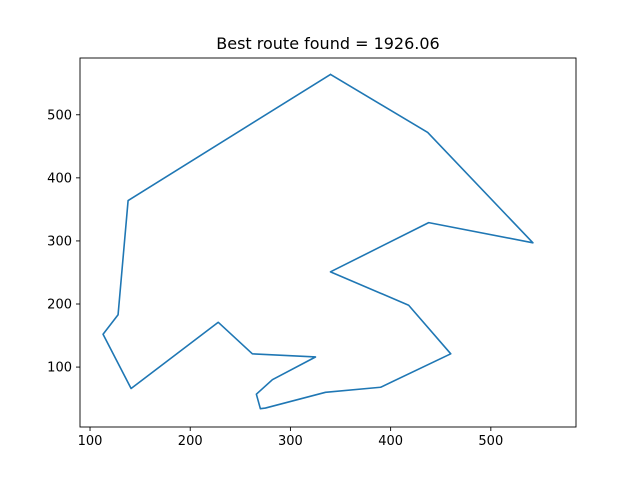 The image size is (640, 480). Describe the element at coordinates (59, 241) in the screenshot. I see `y-tick-label: 300` at that location.